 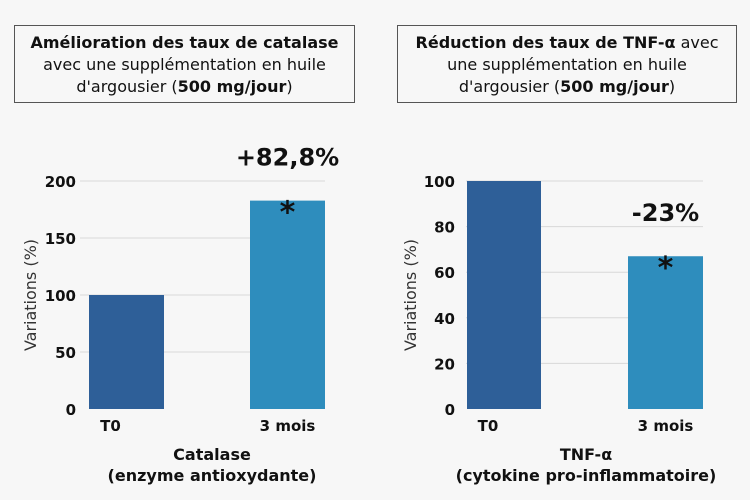 I want to click on chart2-y-tick-label: 0, so click(x=450, y=410).